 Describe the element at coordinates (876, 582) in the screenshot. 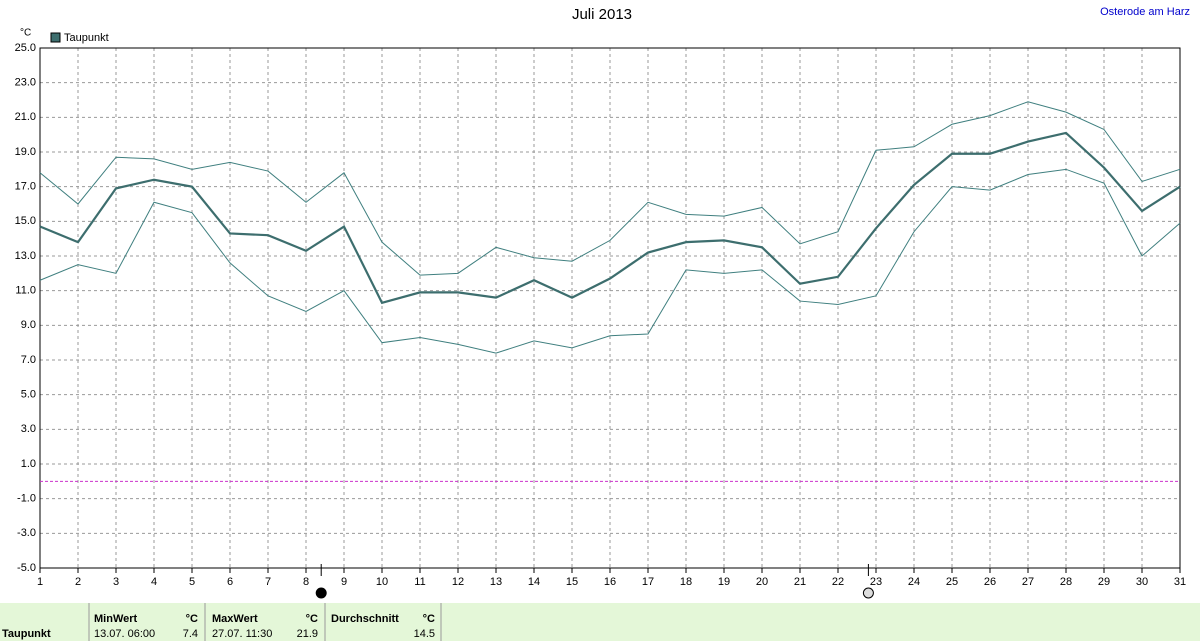

I see `x-tick-label: 23` at that location.